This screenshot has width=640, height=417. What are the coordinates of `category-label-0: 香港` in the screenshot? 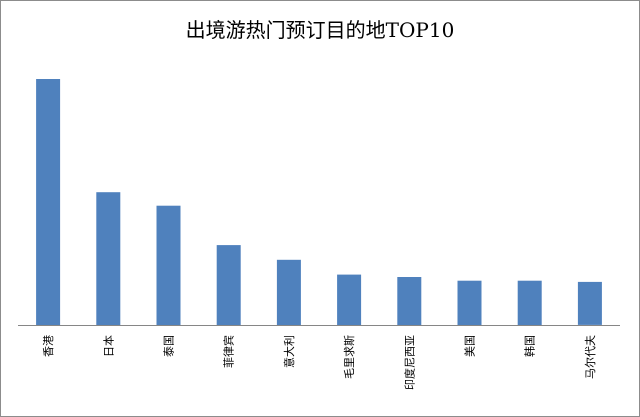 It's located at (48, 346).